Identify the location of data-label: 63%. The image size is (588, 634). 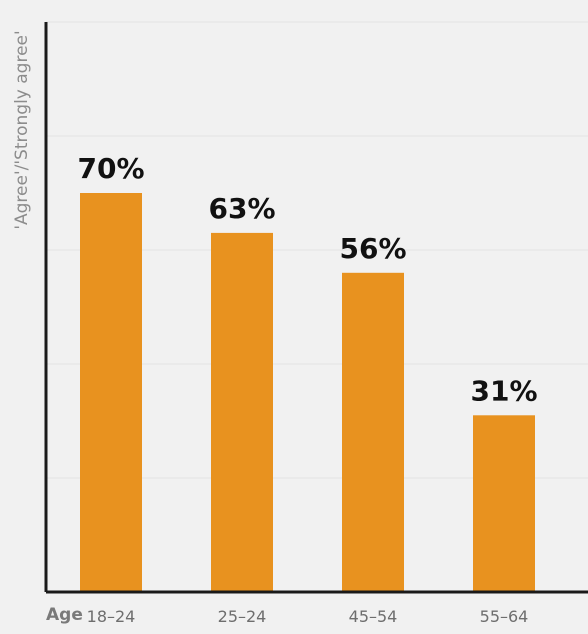
(241, 208).